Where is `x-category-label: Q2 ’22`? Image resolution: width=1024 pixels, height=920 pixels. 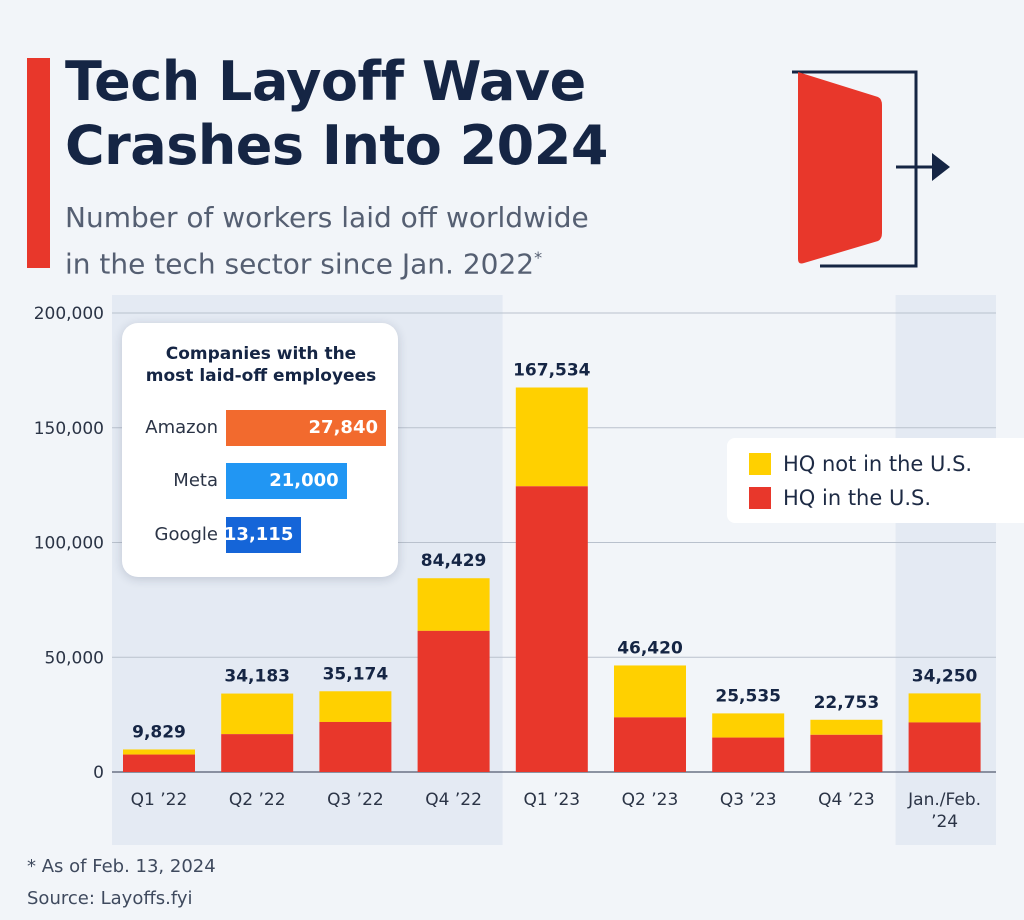
x-category-label: Q2 ’22 is located at coordinates (257, 800).